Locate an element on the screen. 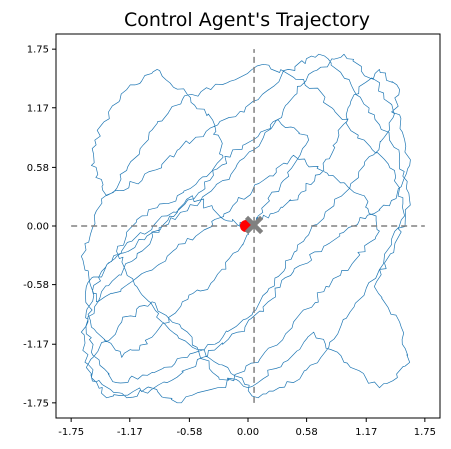  y-tick-label: 1.17 is located at coordinates (38, 108).